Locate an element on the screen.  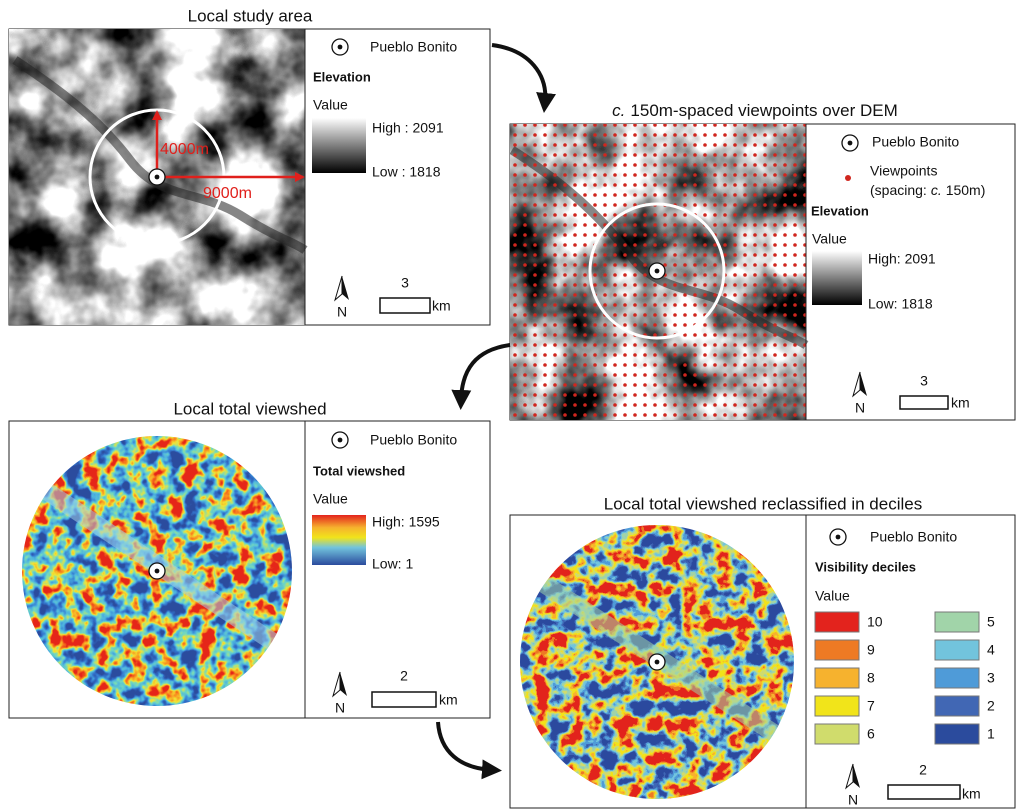
valley is located at coordinates (160, 155).